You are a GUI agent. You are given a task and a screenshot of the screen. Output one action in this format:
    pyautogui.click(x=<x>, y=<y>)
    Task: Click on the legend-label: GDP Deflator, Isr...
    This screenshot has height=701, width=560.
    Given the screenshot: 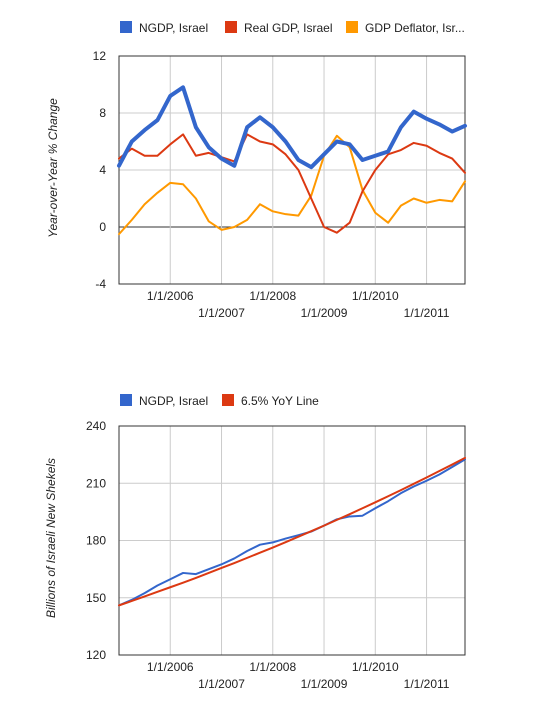 What is the action you would take?
    pyautogui.click(x=415, y=28)
    